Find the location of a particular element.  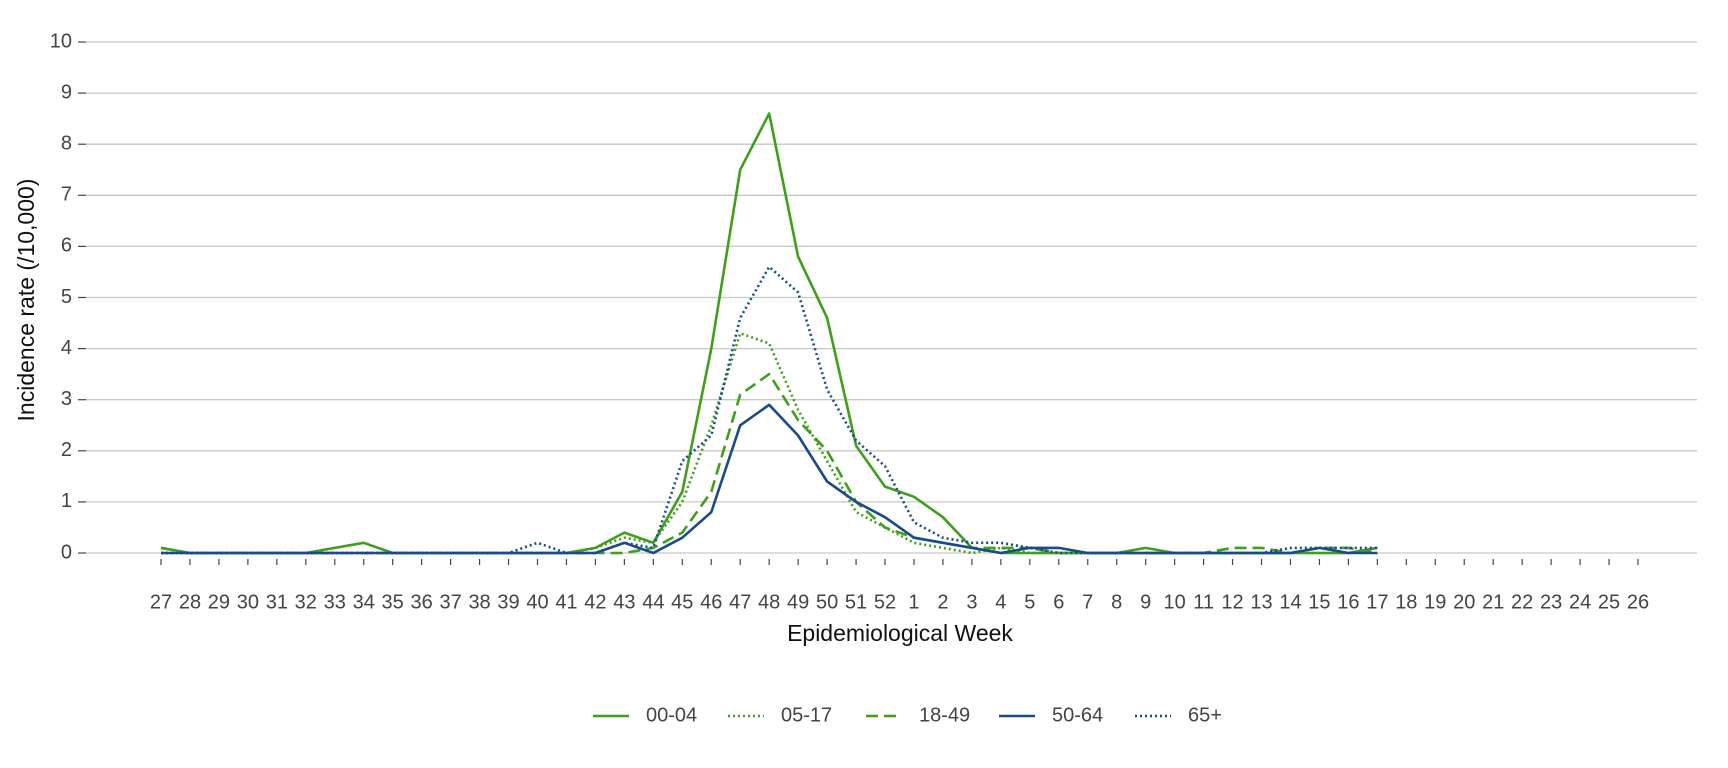

legend-label: 18-49 is located at coordinates (944, 715).